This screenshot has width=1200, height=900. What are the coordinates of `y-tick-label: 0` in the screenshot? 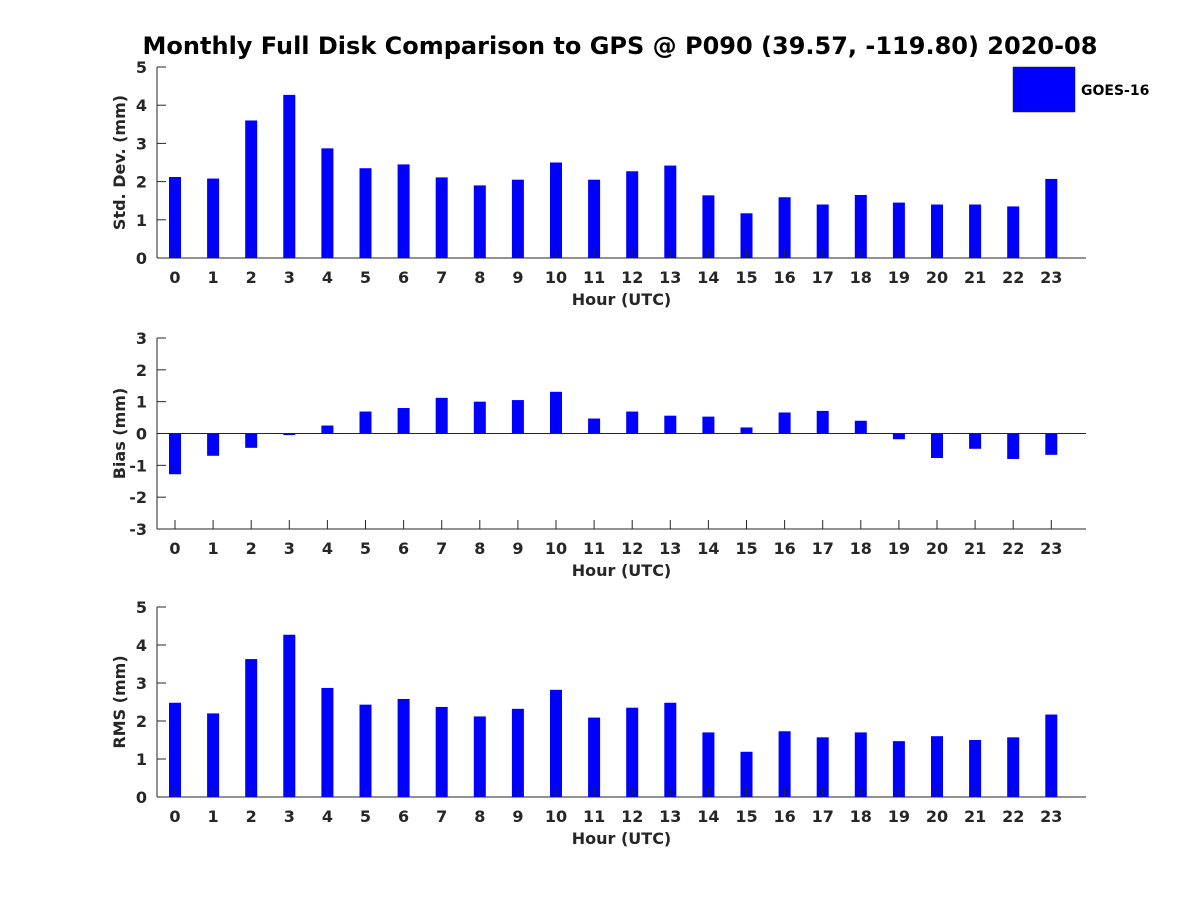 It's located at (141, 258).